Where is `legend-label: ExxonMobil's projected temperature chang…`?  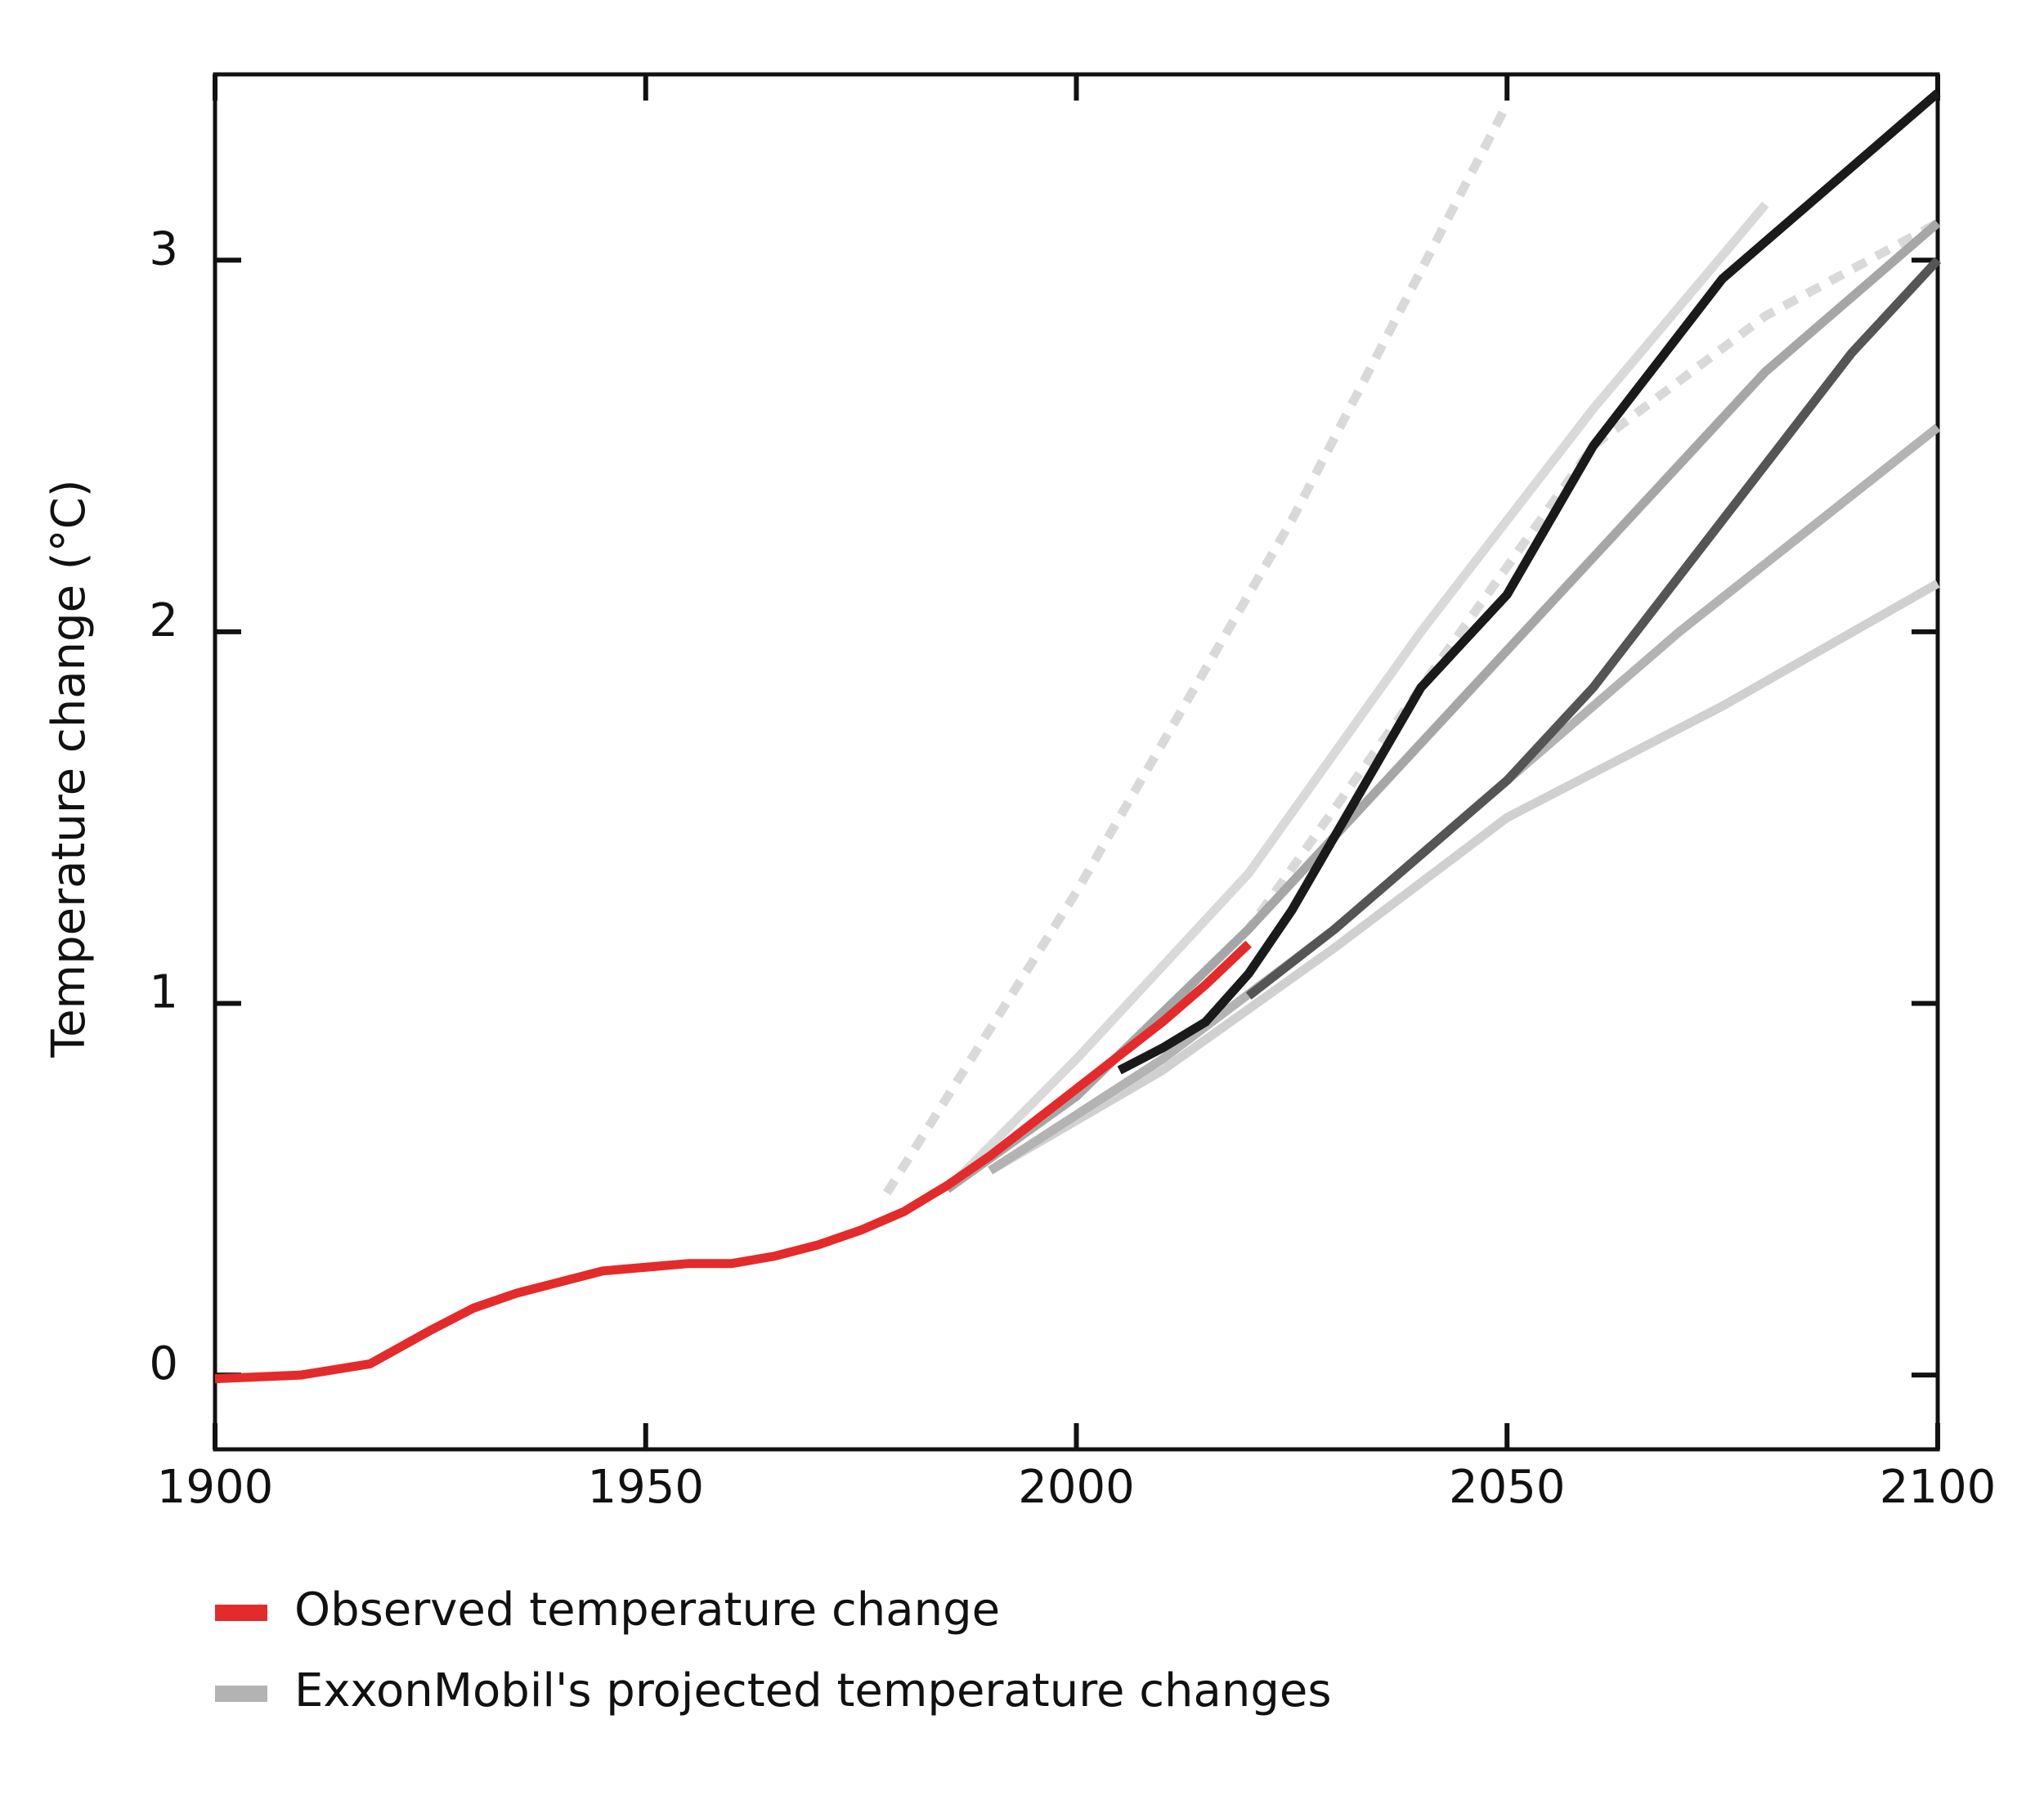 legend-label: ExxonMobil's projected temperature chang… is located at coordinates (813, 1690).